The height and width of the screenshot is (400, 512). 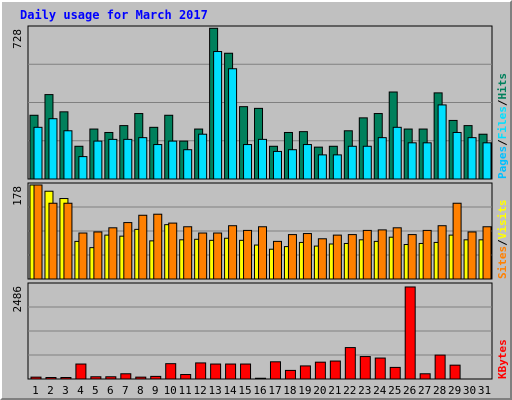 What do you see at coordinates (50, 390) in the screenshot?
I see `day-label: 2` at bounding box center [50, 390].